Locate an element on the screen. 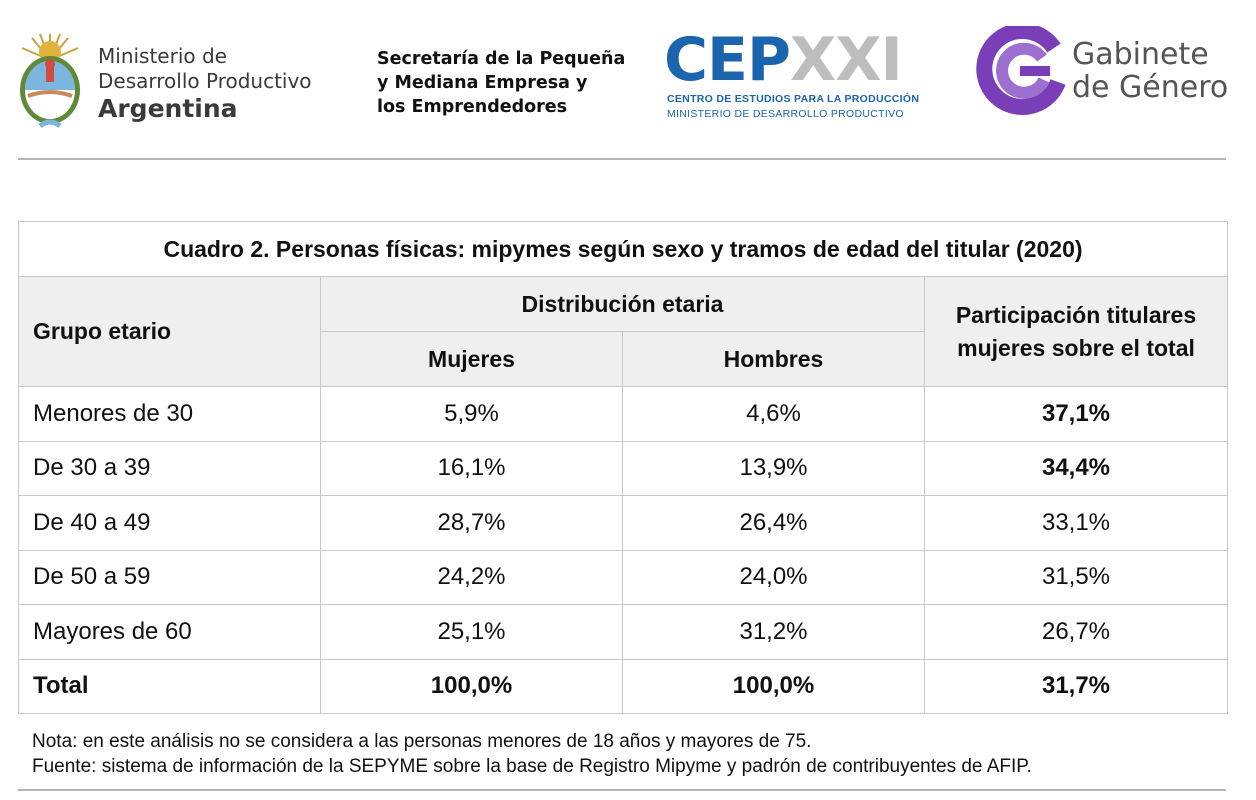 This screenshot has width=1256, height=800. header-grupo-etario: Grupo etario is located at coordinates (169, 331).